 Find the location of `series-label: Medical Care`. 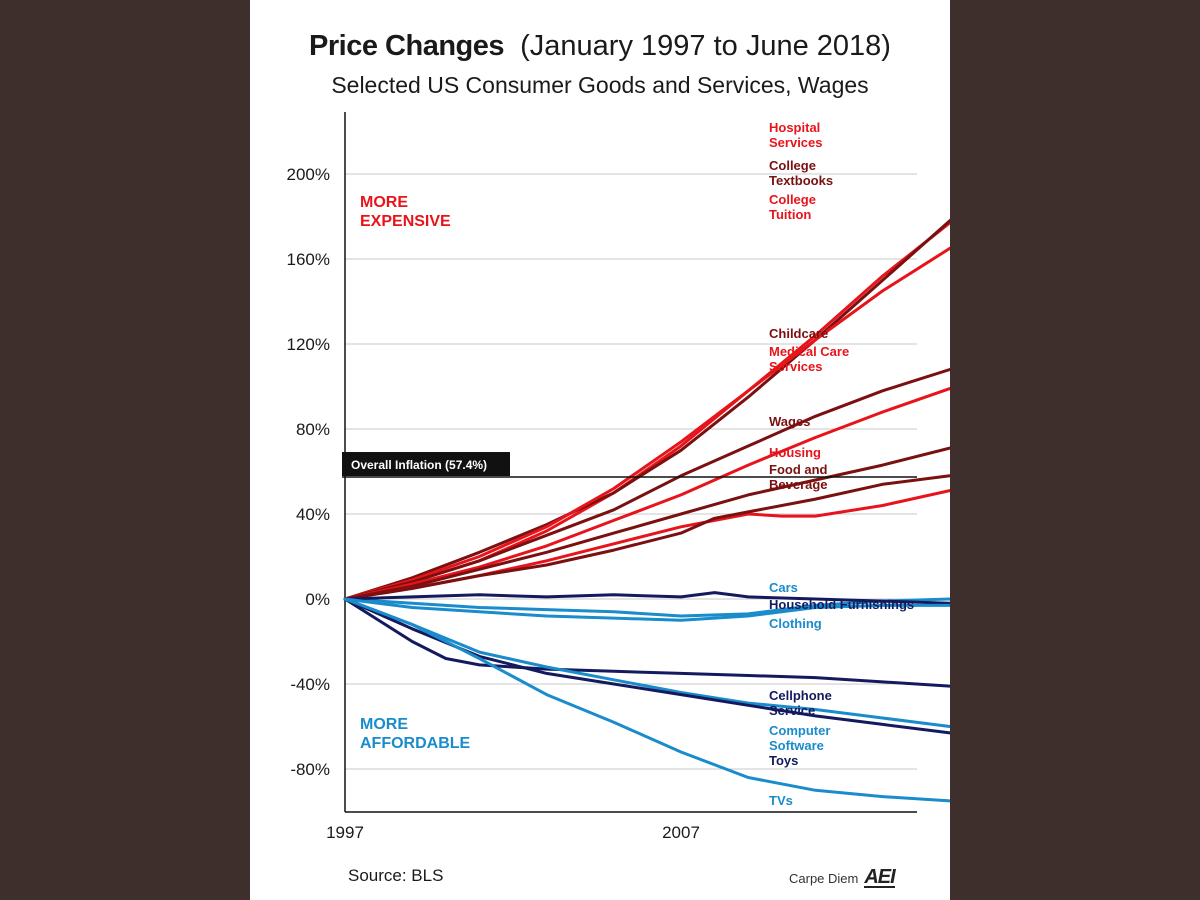

series-label: Medical Care is located at coordinates (809, 351).